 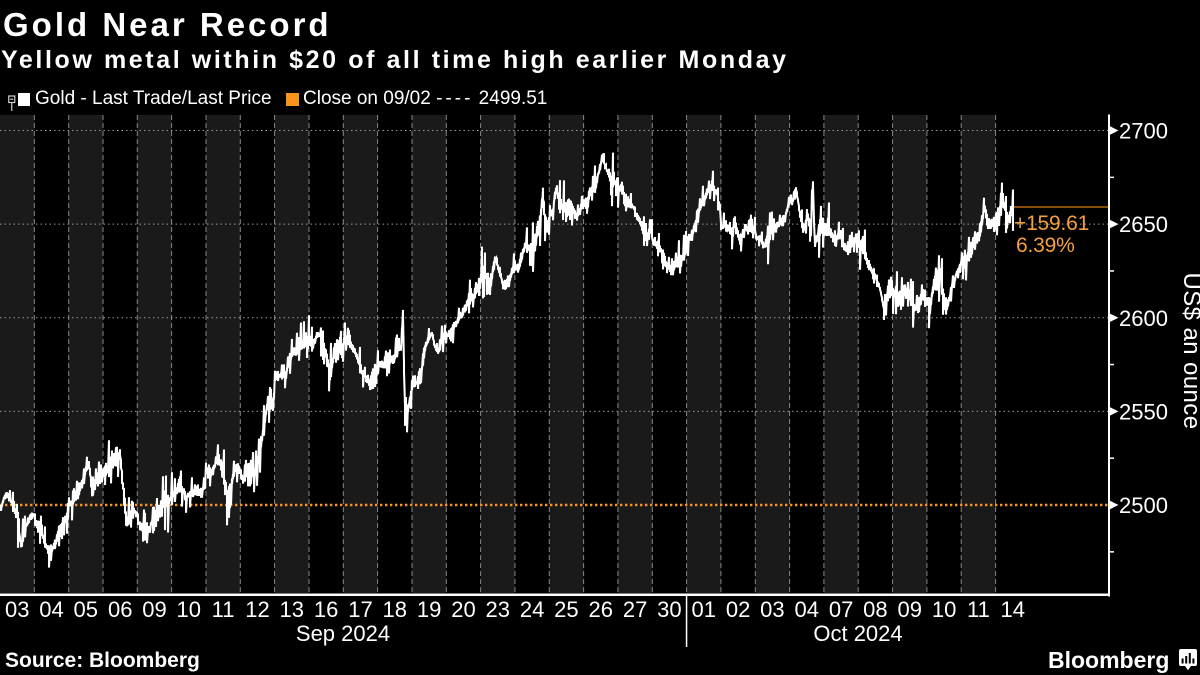 I want to click on svg-text: 05, so click(x=86, y=609).